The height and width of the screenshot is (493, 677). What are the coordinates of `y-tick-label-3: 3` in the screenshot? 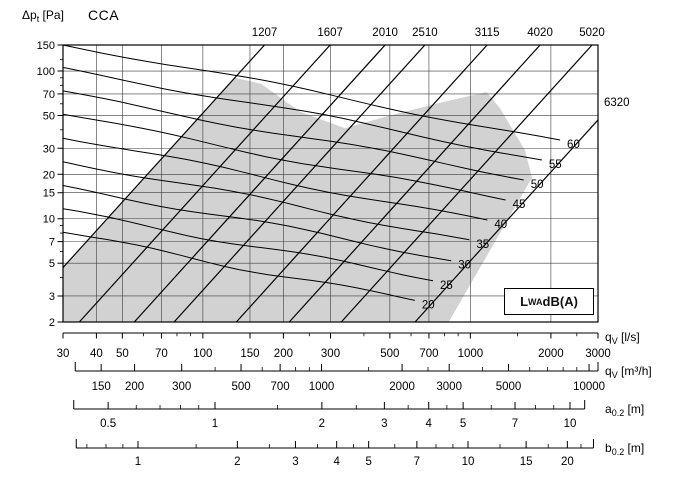 It's located at (52, 297).